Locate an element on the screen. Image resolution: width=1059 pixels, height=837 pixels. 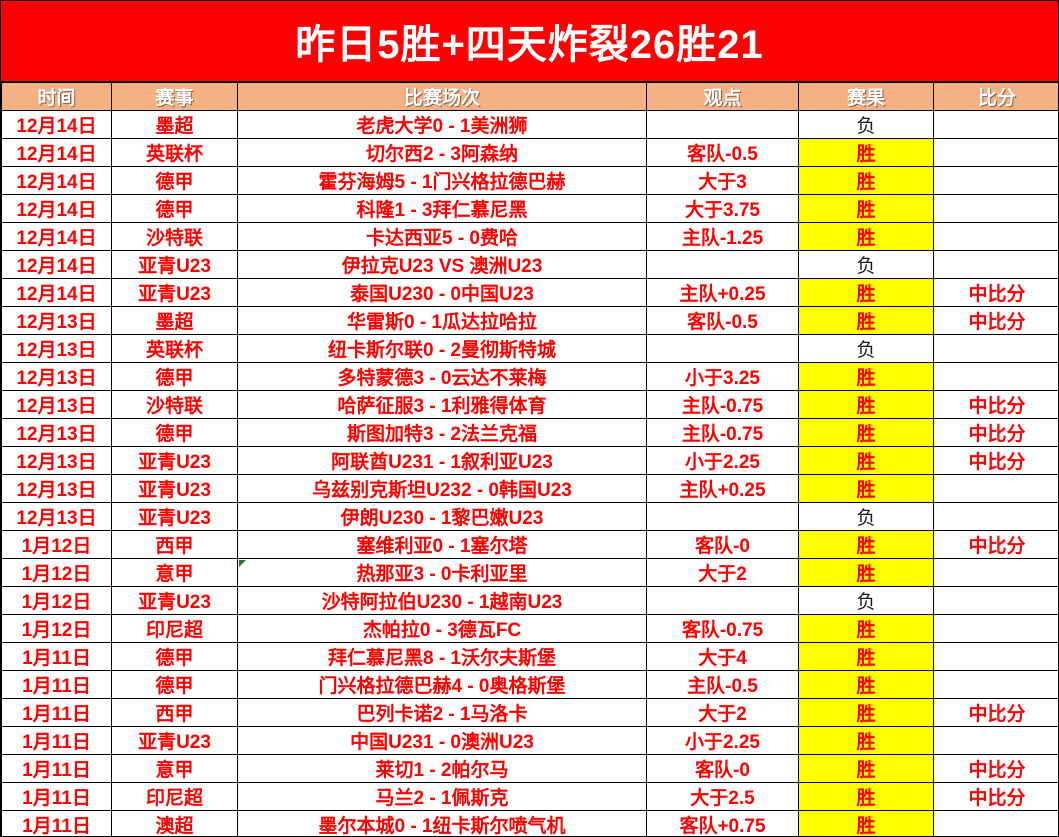
cell-match: 热那亚3 - 0卡利亚里 is located at coordinates (442, 572).